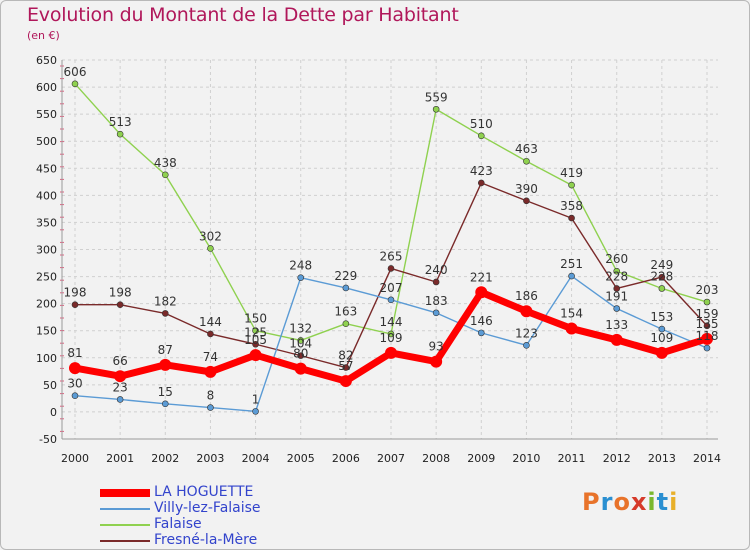 The height and width of the screenshot is (550, 750). I want to click on data-label: 153, so click(661, 317).